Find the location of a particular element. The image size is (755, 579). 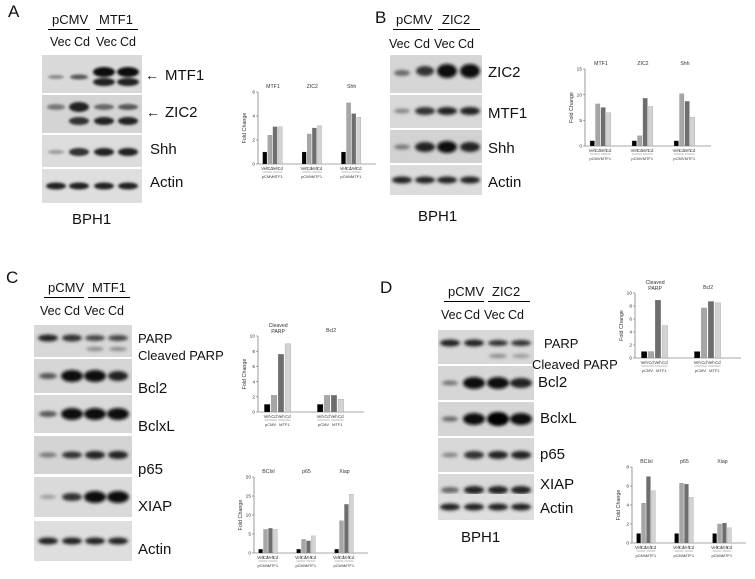

blot-c is located at coordinates (83, 443).